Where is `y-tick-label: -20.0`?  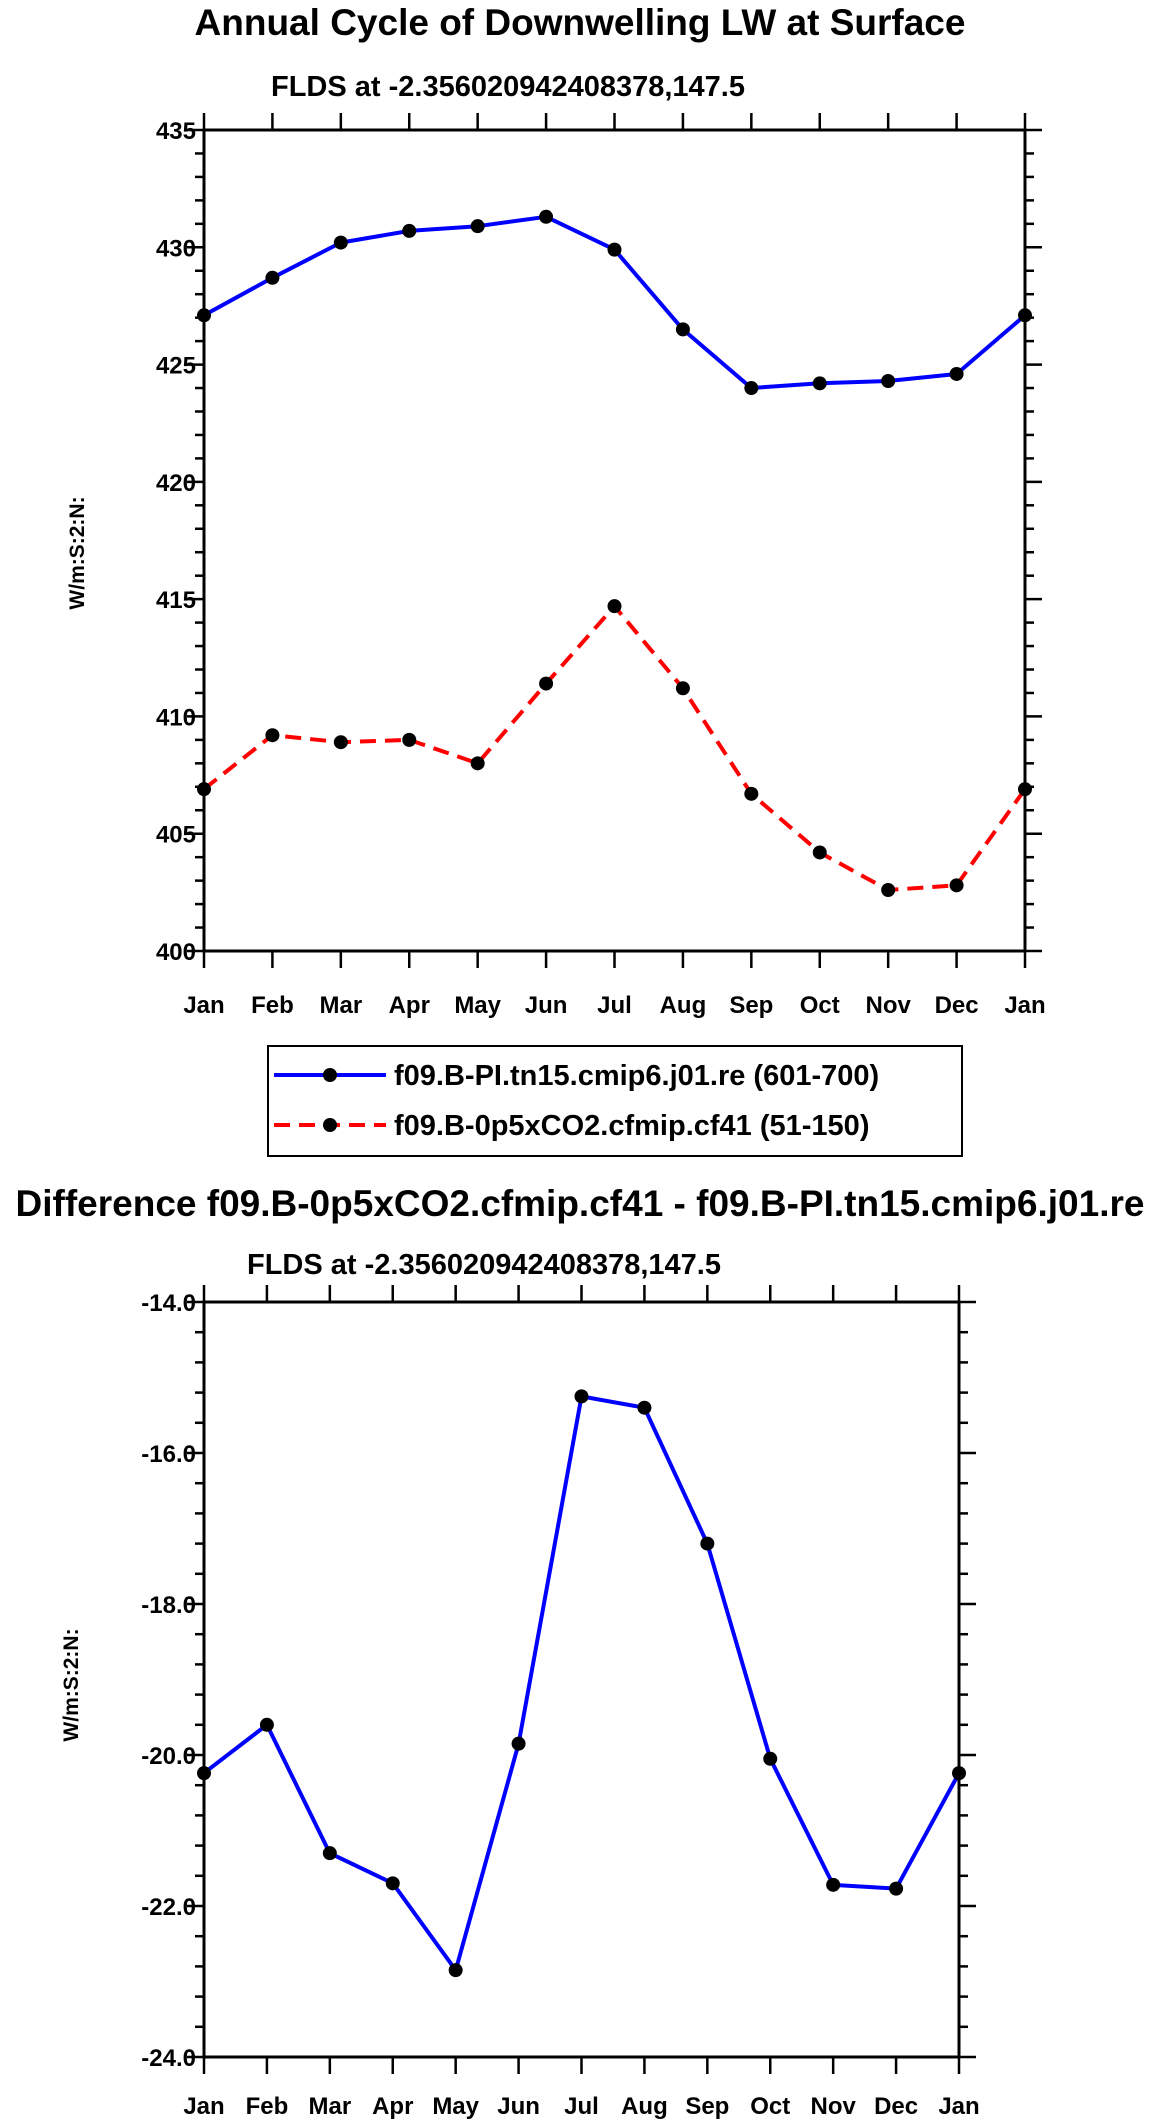 y-tick-label: -20.0 is located at coordinates (168, 1756).